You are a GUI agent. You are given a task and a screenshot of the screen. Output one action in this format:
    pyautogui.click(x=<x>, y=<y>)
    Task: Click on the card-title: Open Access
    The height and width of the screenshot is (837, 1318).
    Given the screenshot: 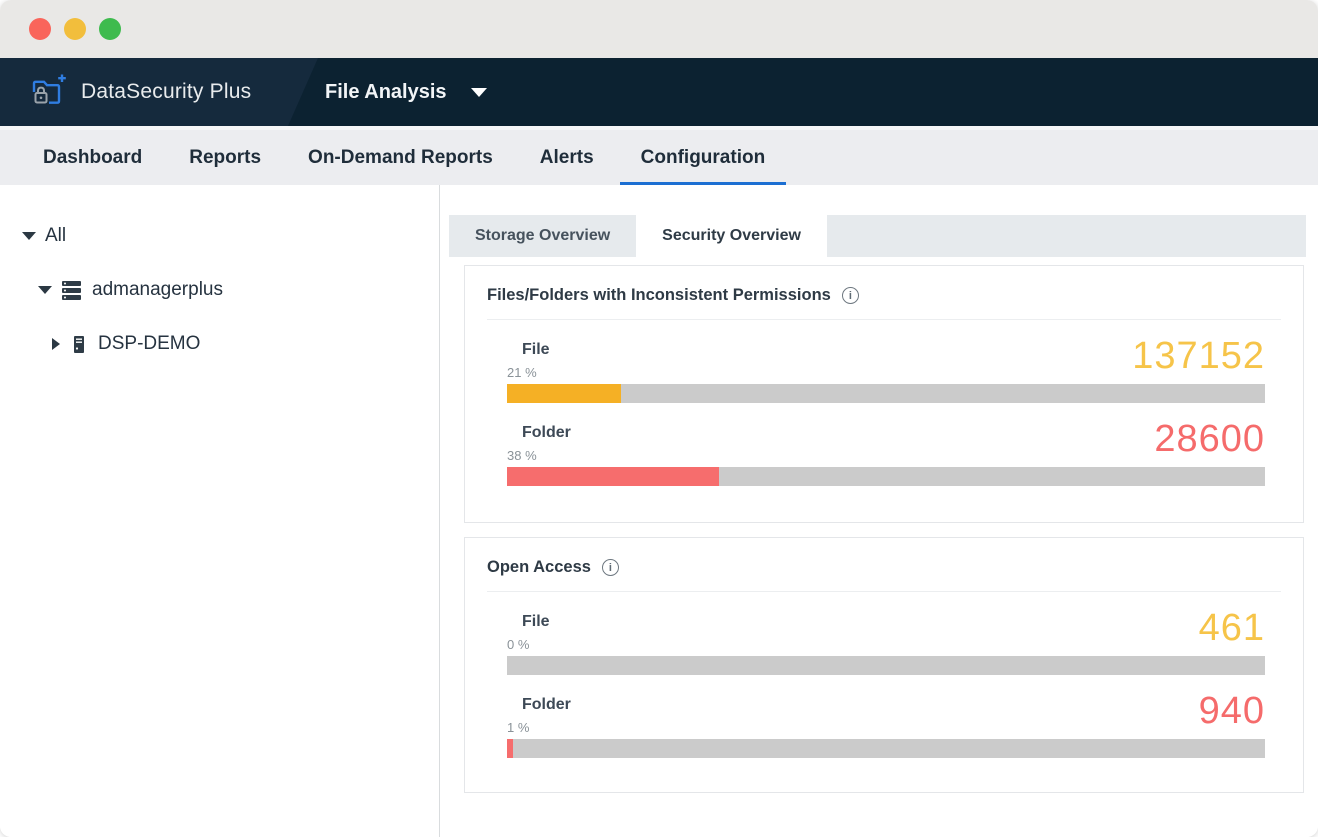 What is the action you would take?
    pyautogui.click(x=539, y=567)
    